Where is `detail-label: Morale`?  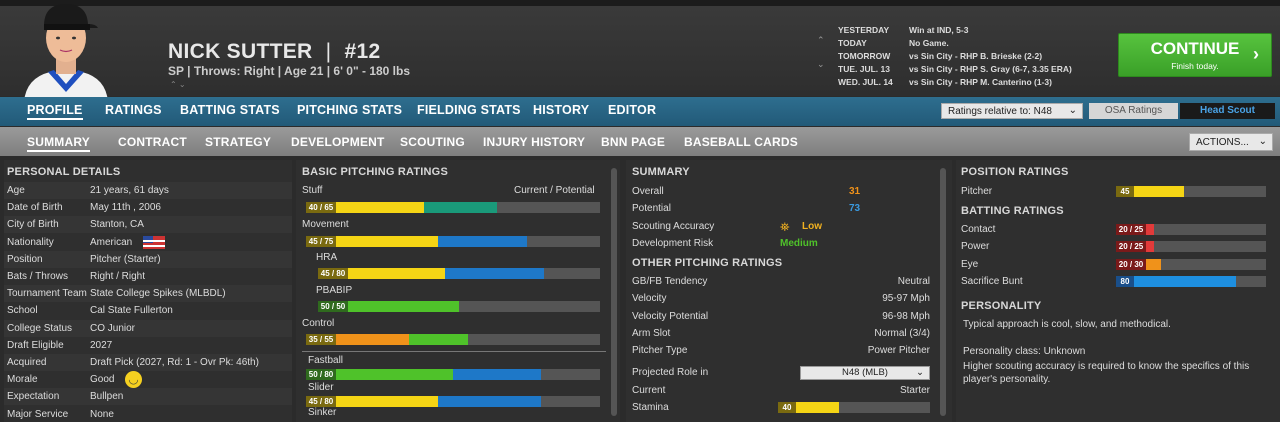
detail-label: Morale is located at coordinates (22, 380).